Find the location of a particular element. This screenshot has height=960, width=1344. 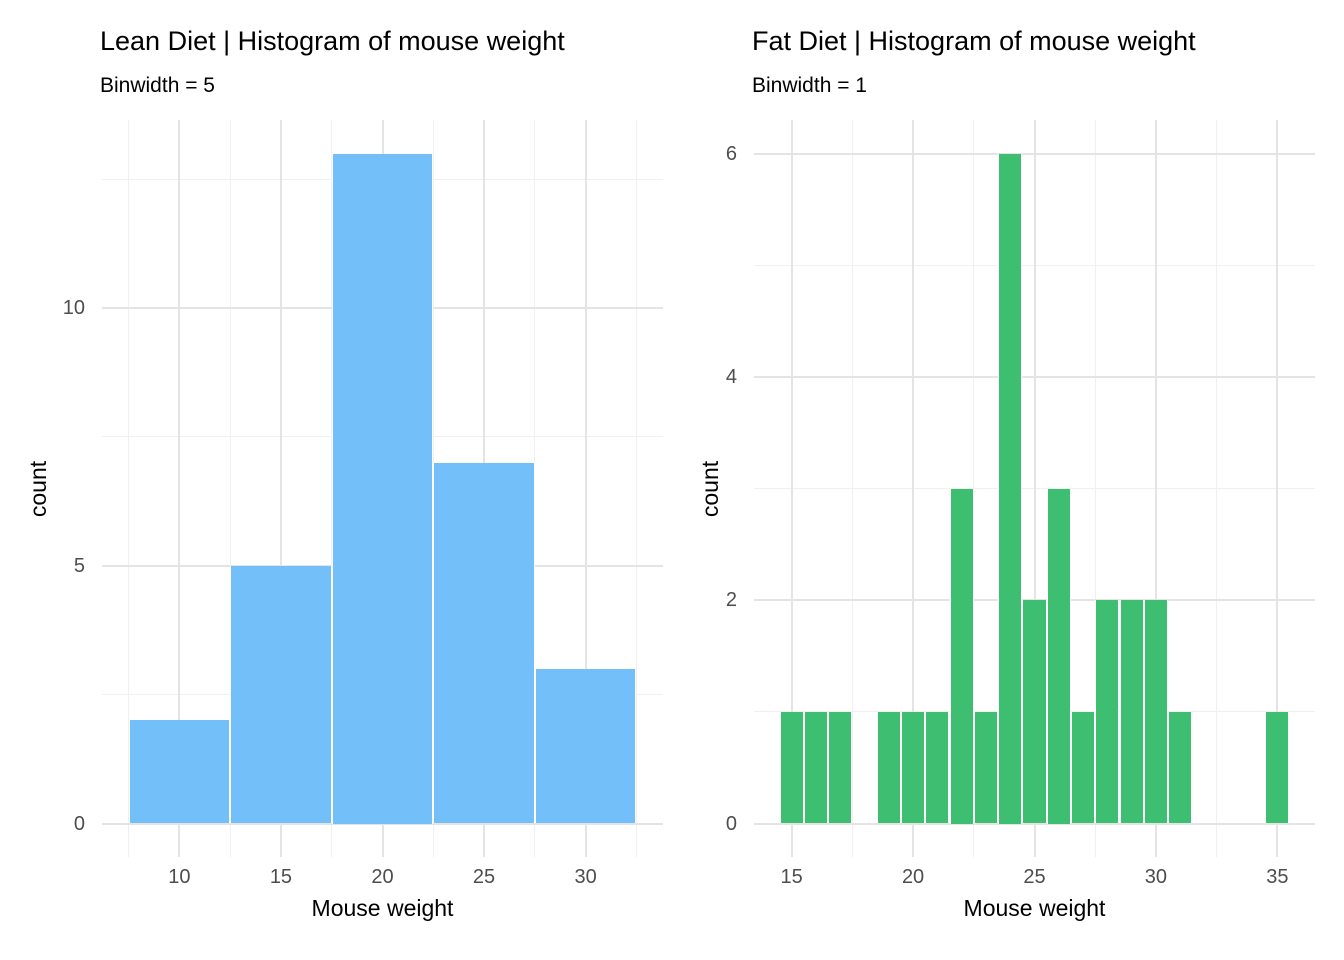

y-axis-tick-label: 4 is located at coordinates (731, 376).